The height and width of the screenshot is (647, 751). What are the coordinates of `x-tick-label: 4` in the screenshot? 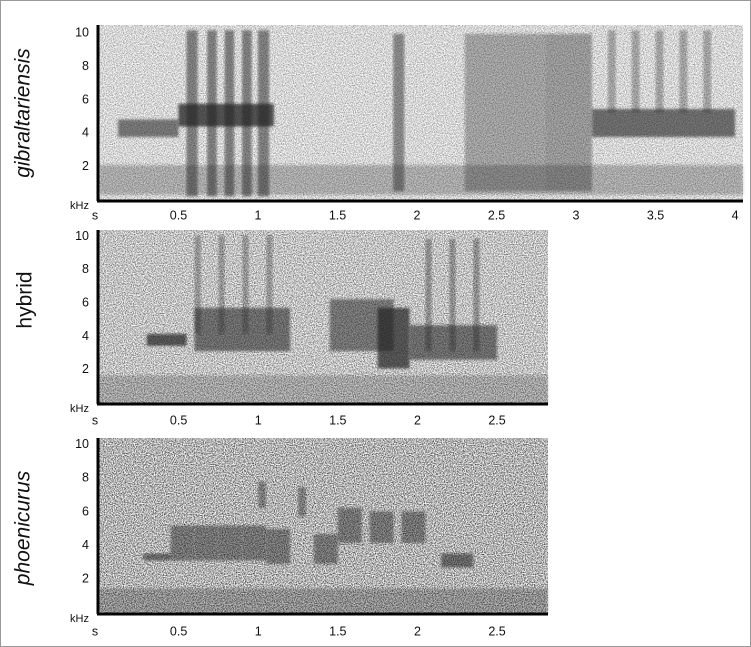 It's located at (735, 215).